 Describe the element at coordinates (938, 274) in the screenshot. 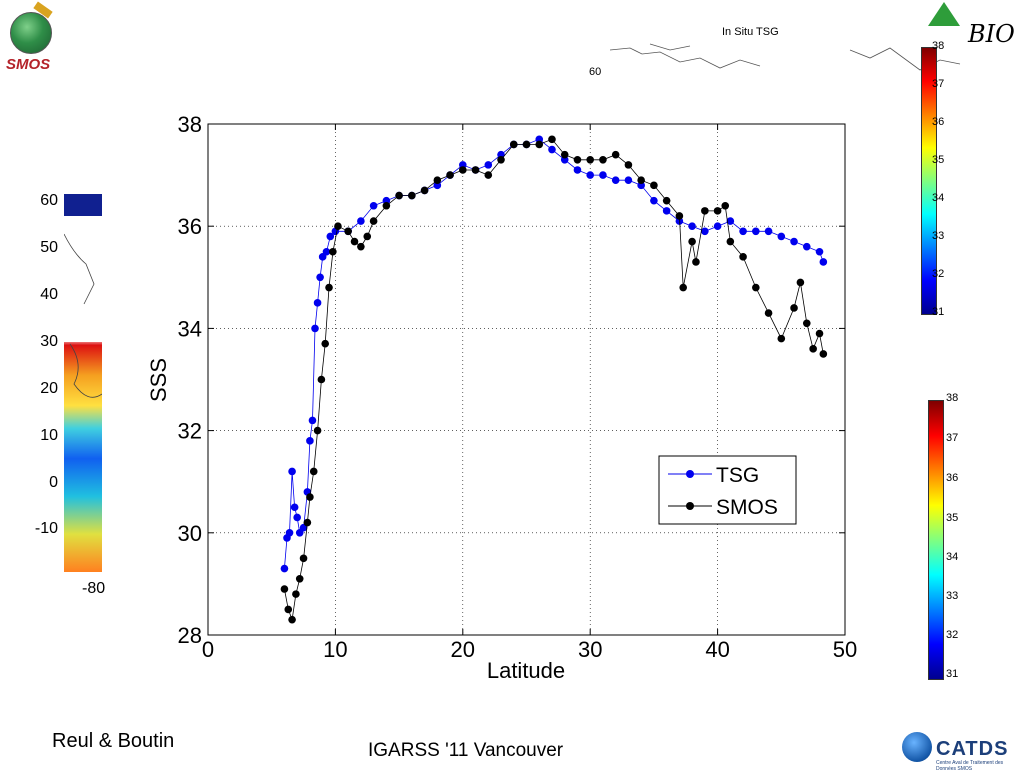

I see `colorbar-label: 32` at that location.